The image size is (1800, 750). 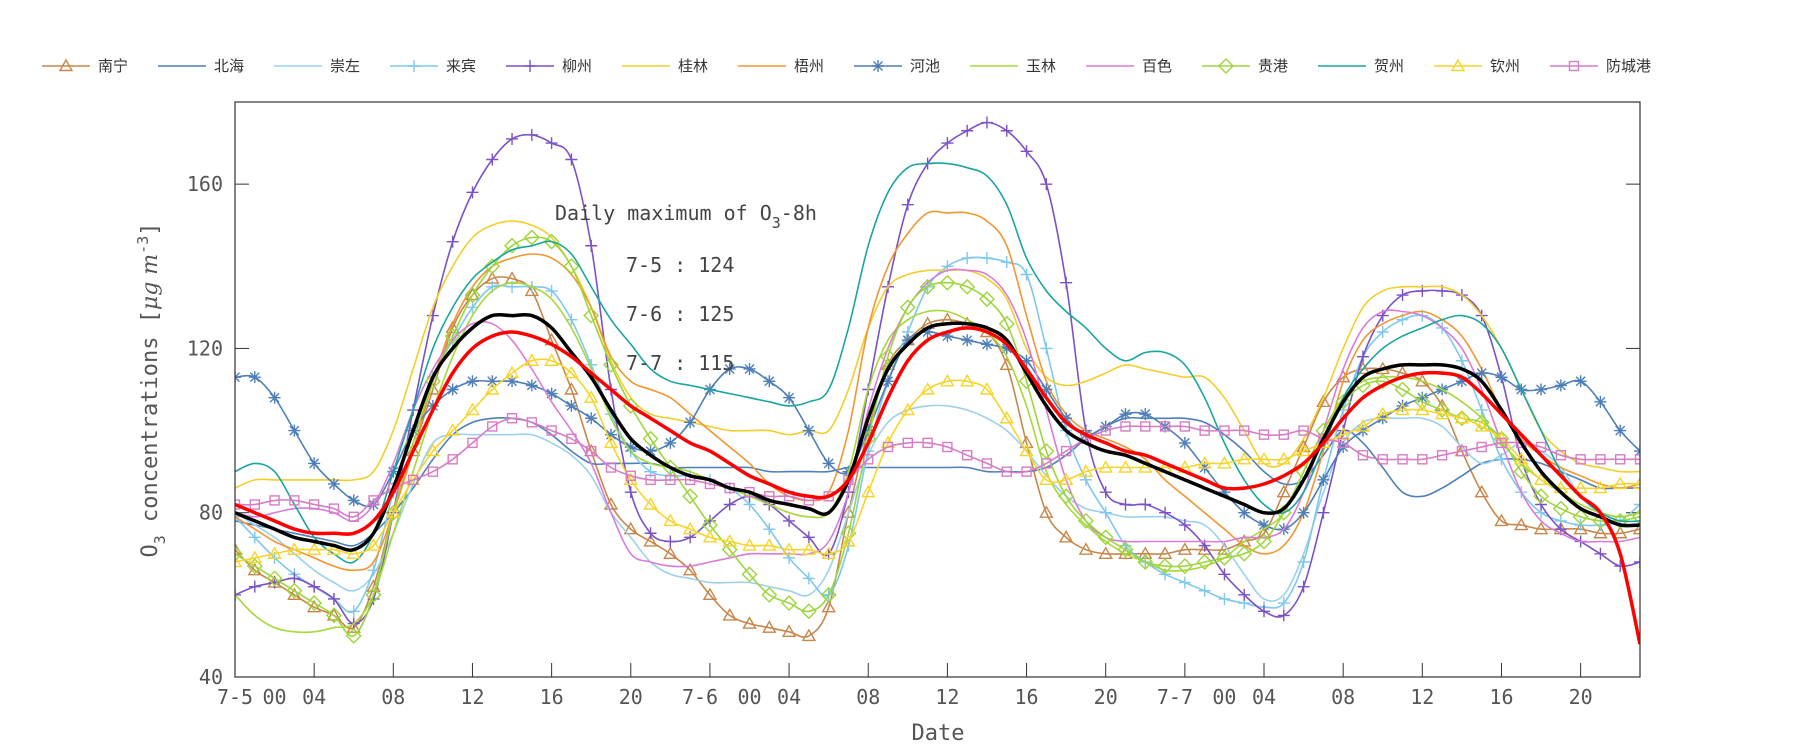 I want to click on series-北海, so click(x=937, y=481).